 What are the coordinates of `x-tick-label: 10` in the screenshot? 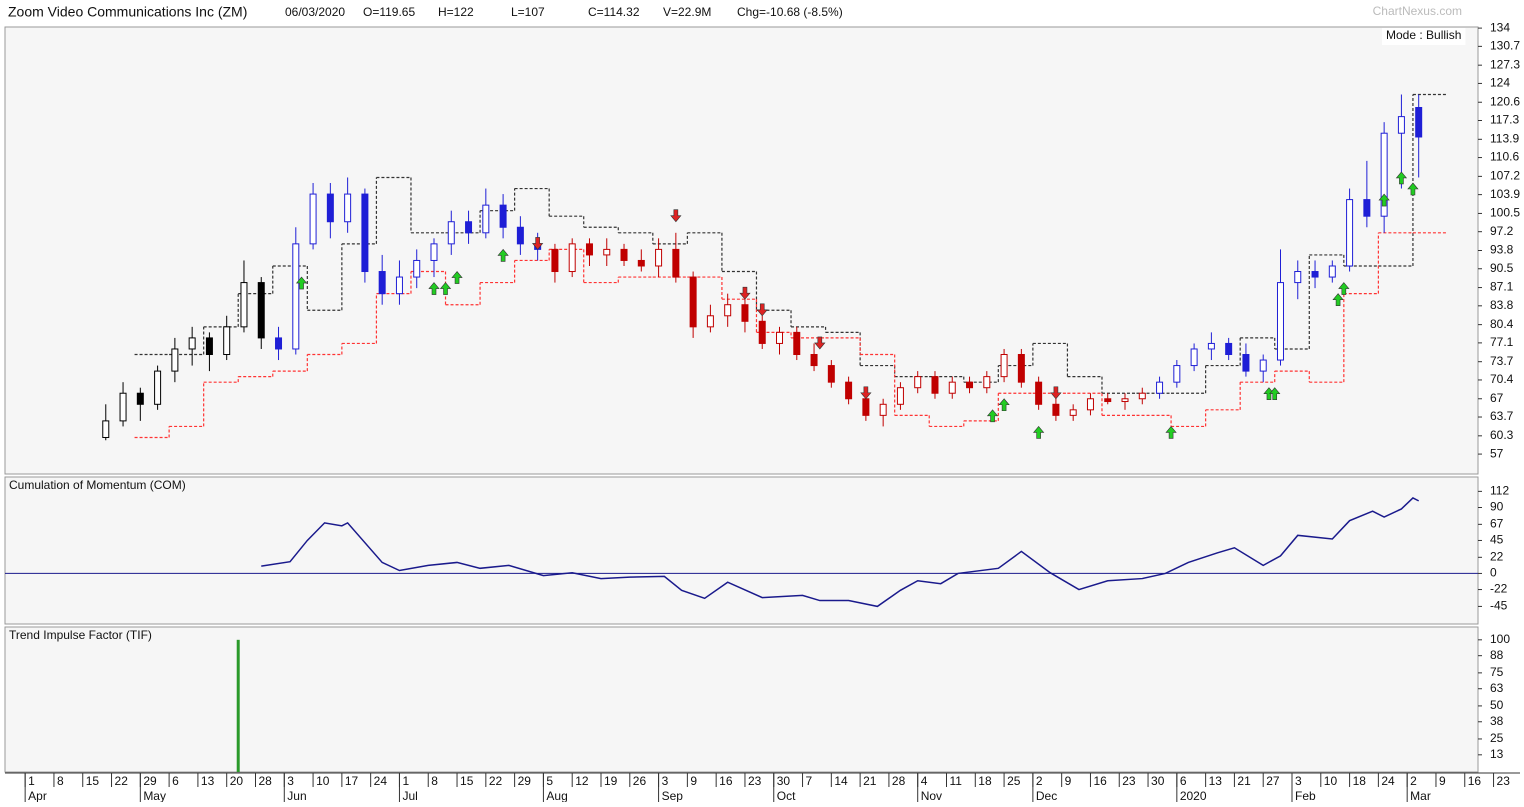 It's located at (323, 781).